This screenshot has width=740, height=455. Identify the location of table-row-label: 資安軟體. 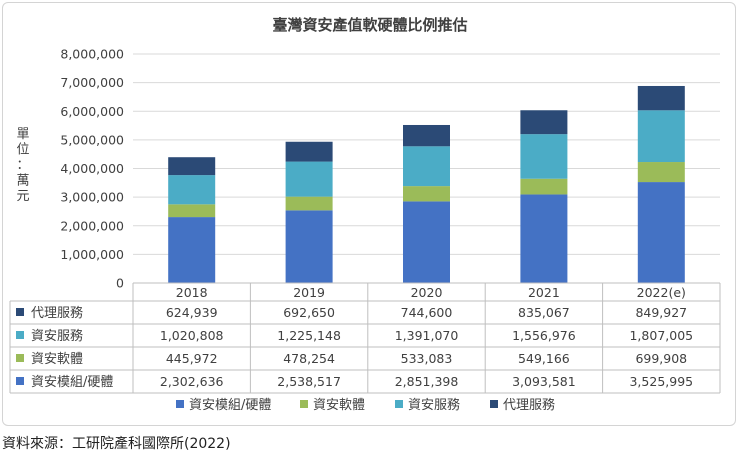
(57, 359).